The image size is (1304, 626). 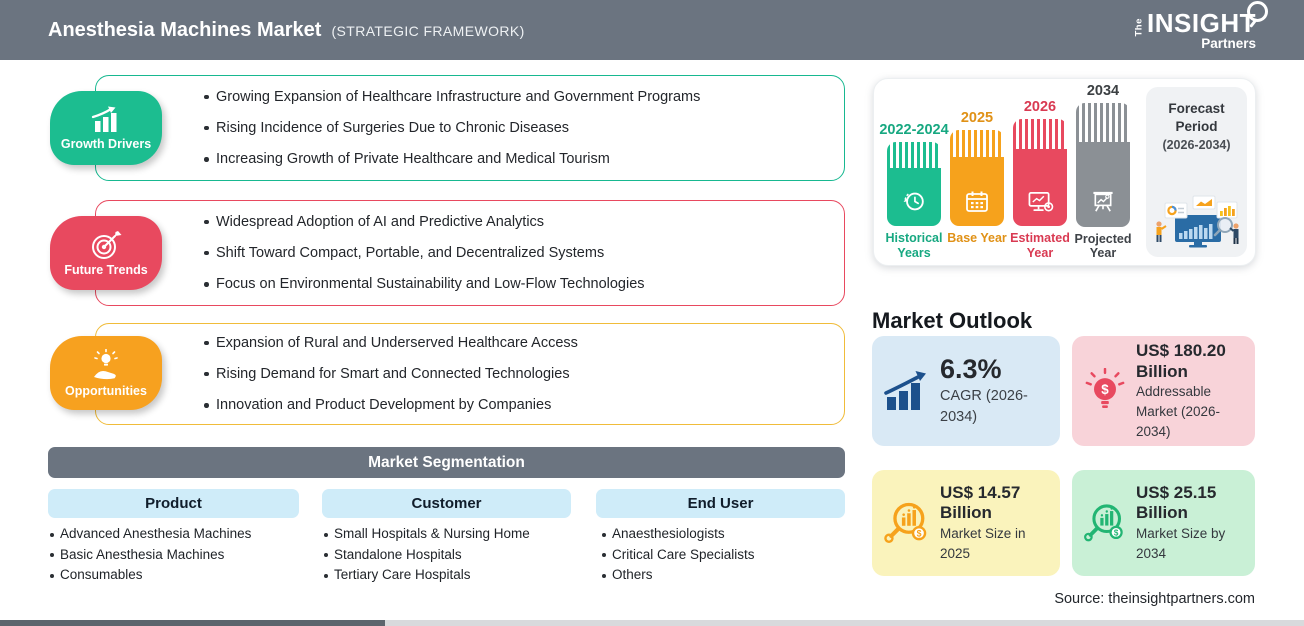 What do you see at coordinates (1041, 202) in the screenshot?
I see `monitor-gear-icon` at bounding box center [1041, 202].